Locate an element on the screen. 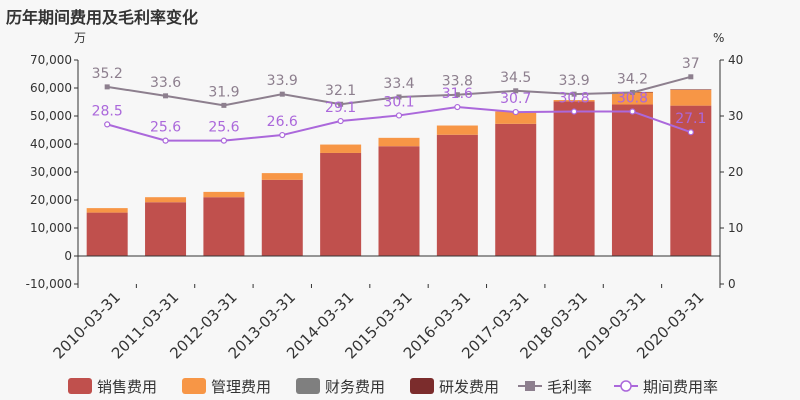 Image resolution: width=800 pixels, height=400 pixels. data-label-毛利率: 33.8 is located at coordinates (457, 82).